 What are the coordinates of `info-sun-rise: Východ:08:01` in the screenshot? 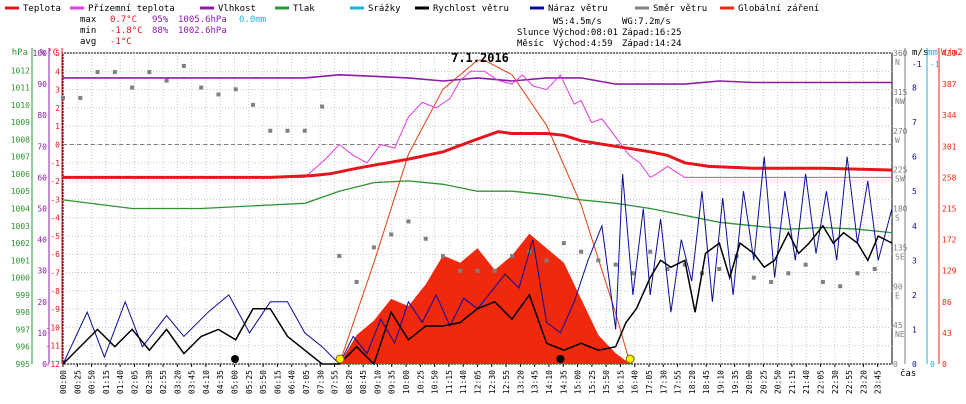 It's located at (585, 33).